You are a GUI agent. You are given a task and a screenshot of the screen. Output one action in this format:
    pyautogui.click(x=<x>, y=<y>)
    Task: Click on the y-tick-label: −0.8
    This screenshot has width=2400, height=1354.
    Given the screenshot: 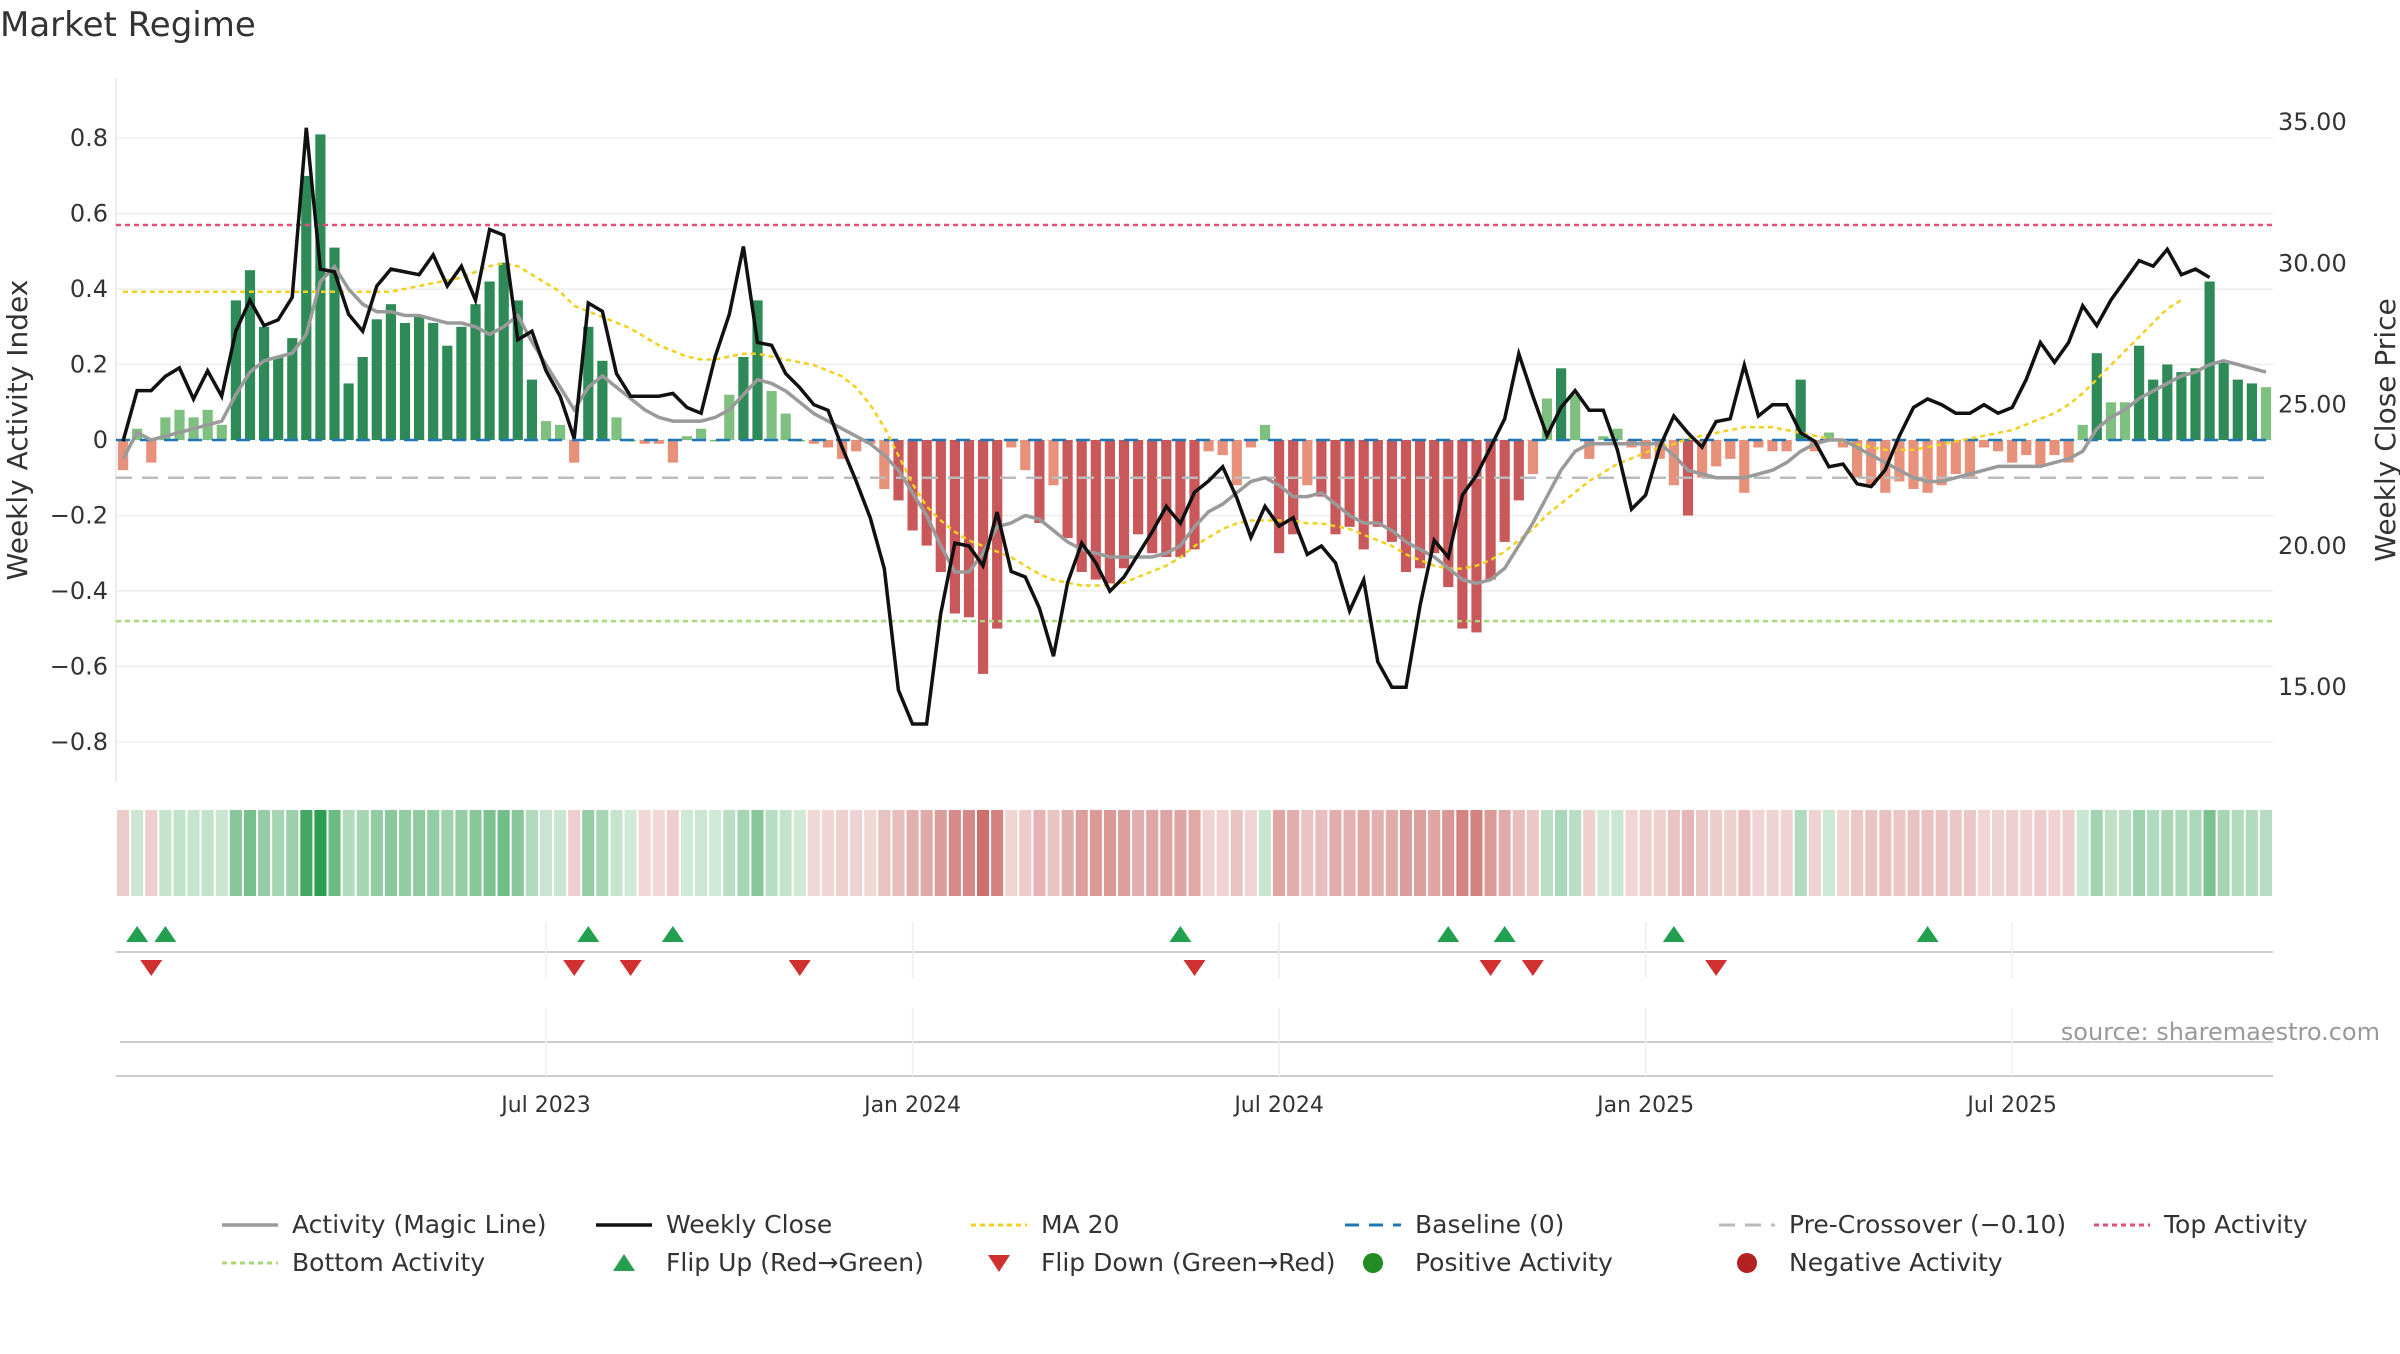 What is the action you would take?
    pyautogui.click(x=79, y=742)
    